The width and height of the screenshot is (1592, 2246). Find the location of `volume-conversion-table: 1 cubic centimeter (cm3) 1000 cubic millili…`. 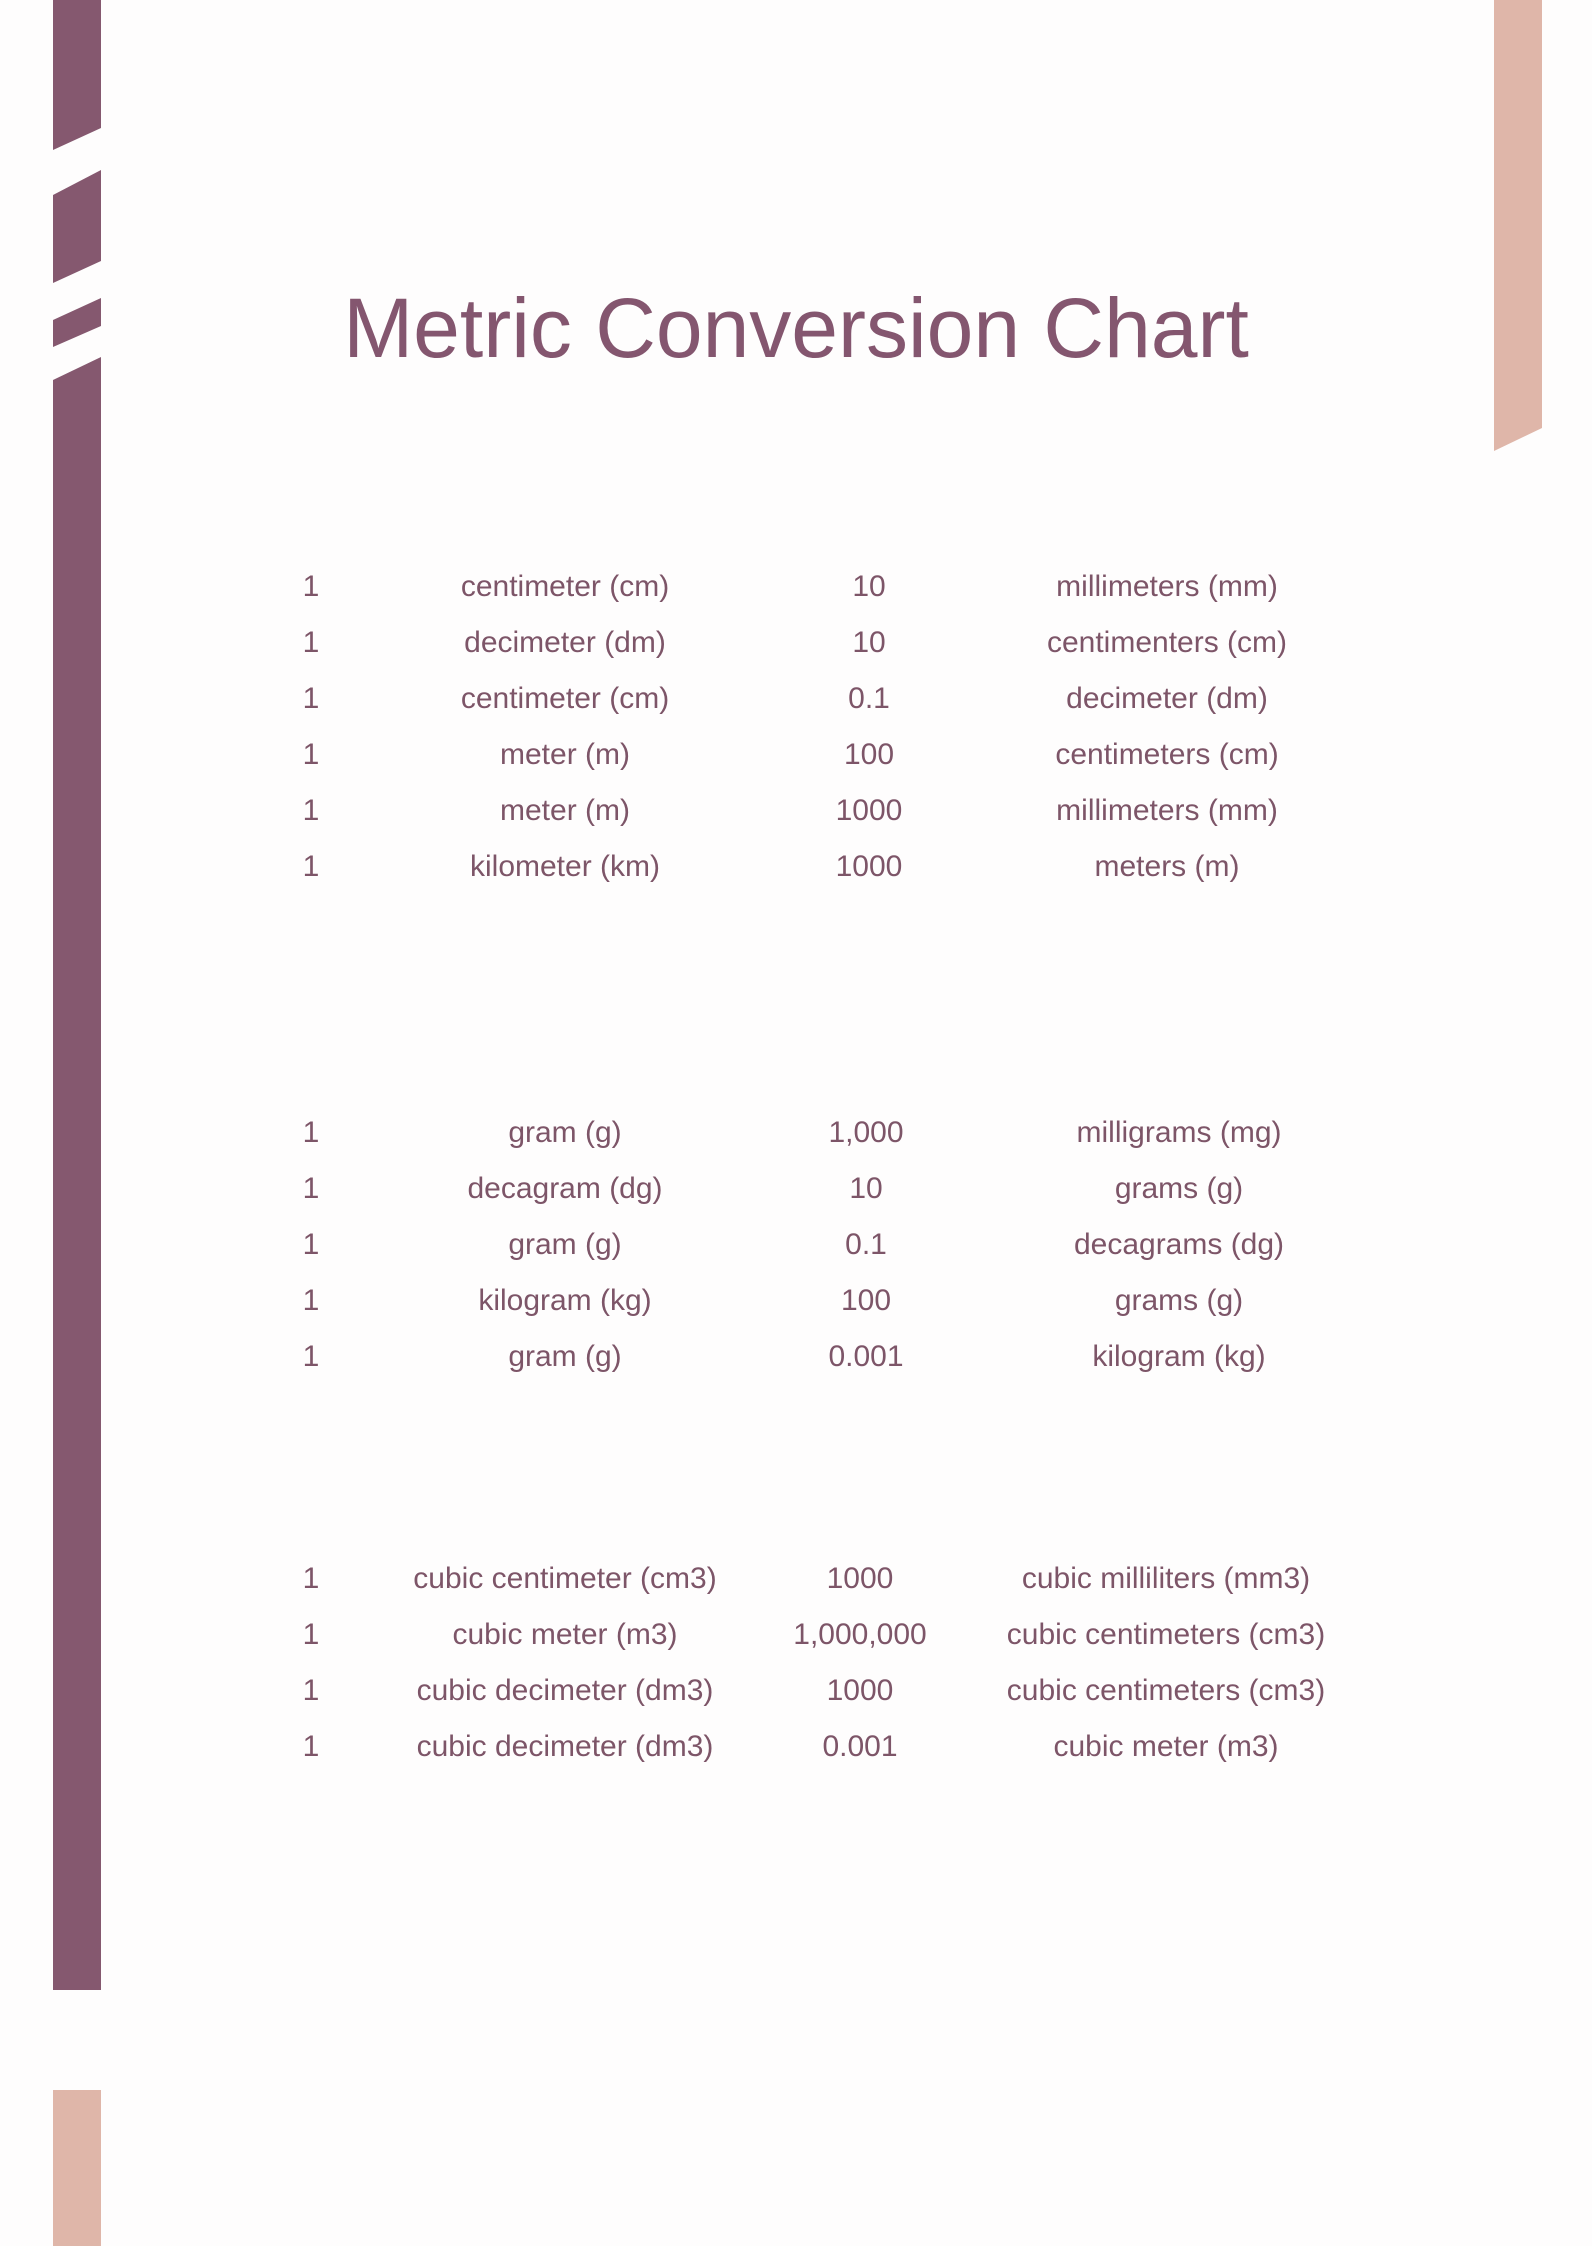

volume-conversion-table: 1 cubic centimeter (cm3) 1000 cubic millili… is located at coordinates (796, 1663).